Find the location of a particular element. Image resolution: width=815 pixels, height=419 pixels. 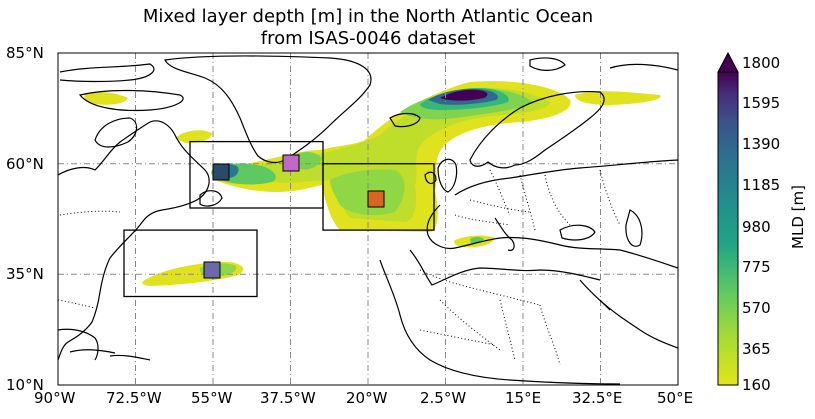

colorbar-gradient is located at coordinates (728, 228).